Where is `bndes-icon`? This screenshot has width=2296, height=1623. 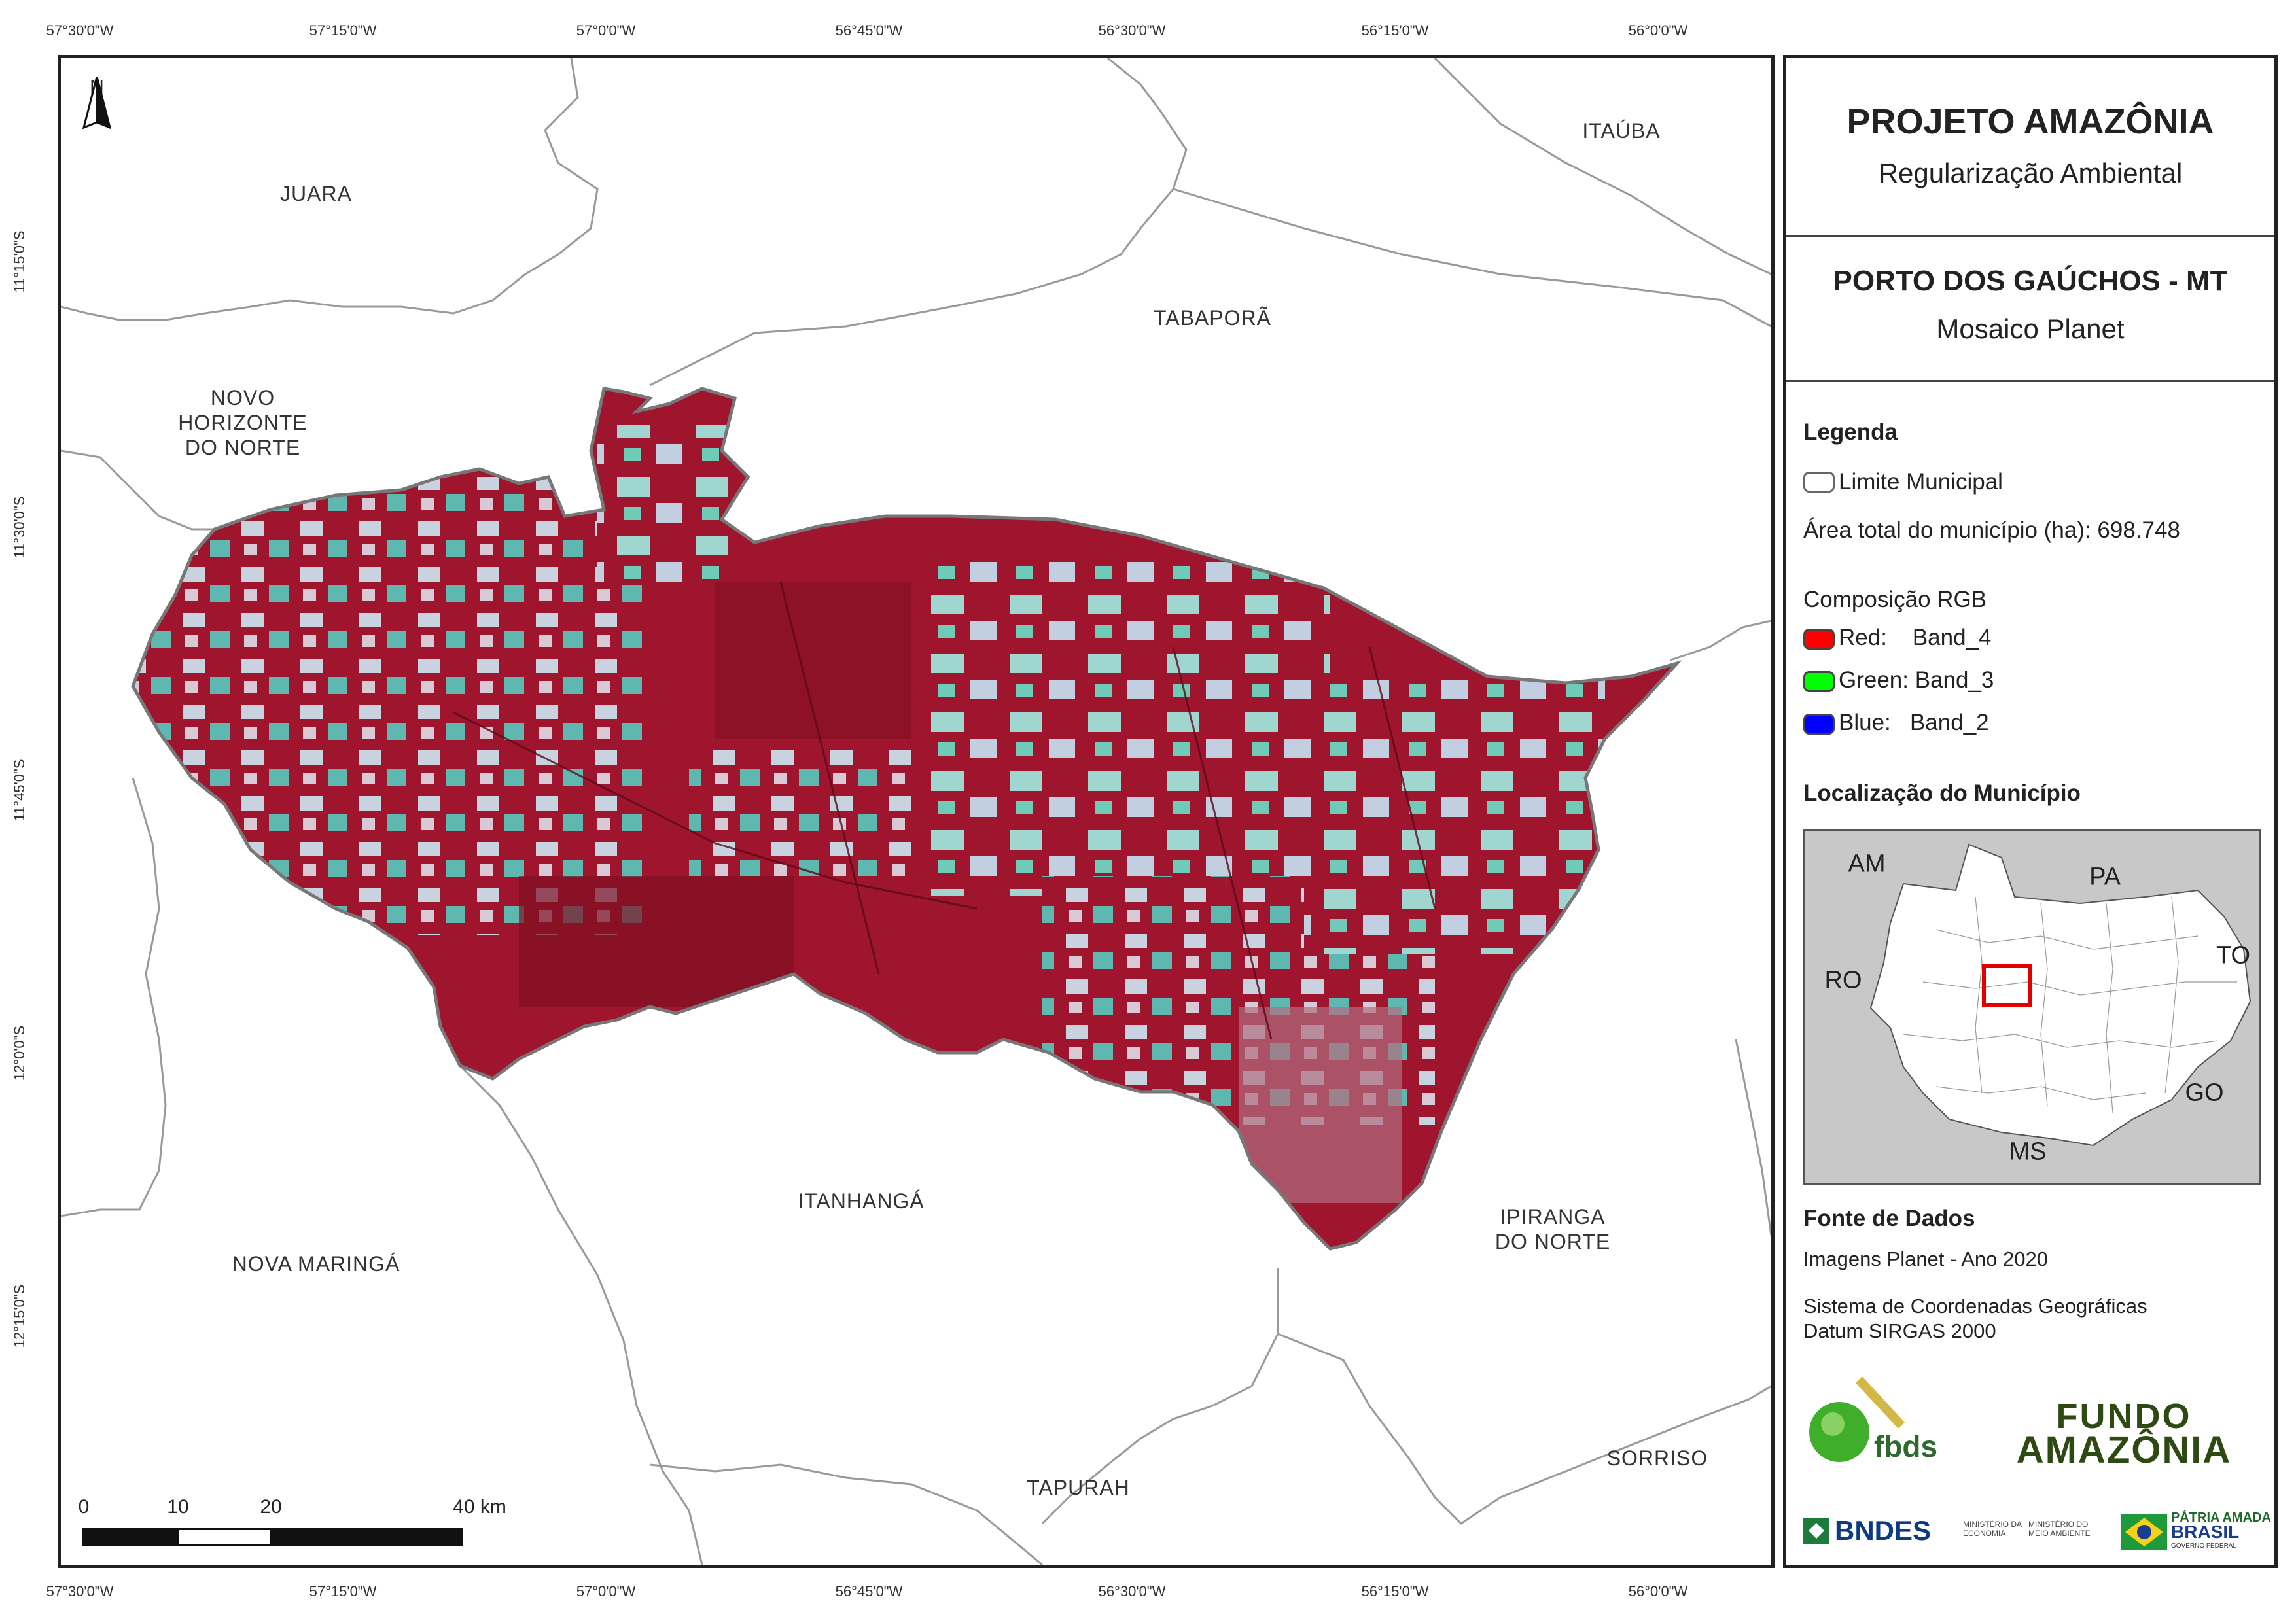
bndes-icon is located at coordinates (1816, 1531).